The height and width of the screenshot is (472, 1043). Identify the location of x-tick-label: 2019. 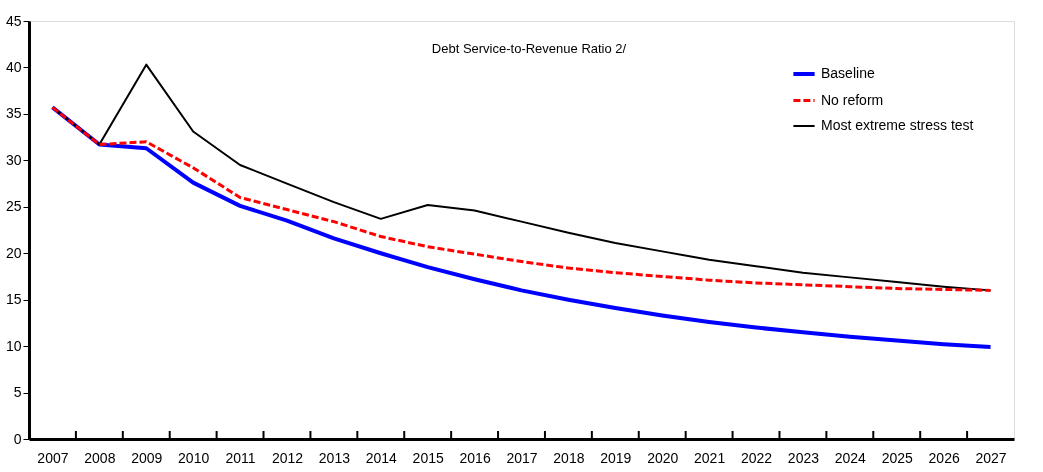
(616, 457).